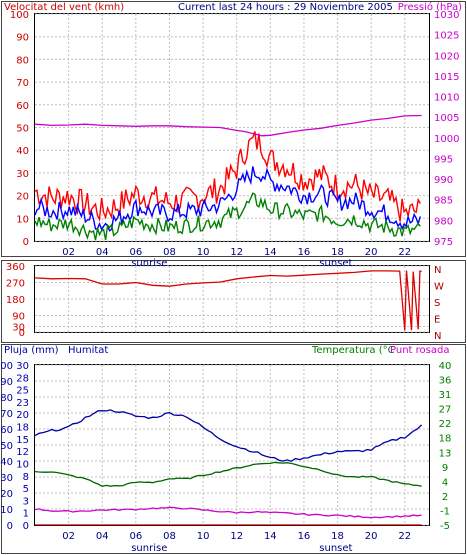 The image size is (467, 555). Describe the element at coordinates (22, 464) in the screenshot. I see `rain-y-tick-label: 10` at that location.